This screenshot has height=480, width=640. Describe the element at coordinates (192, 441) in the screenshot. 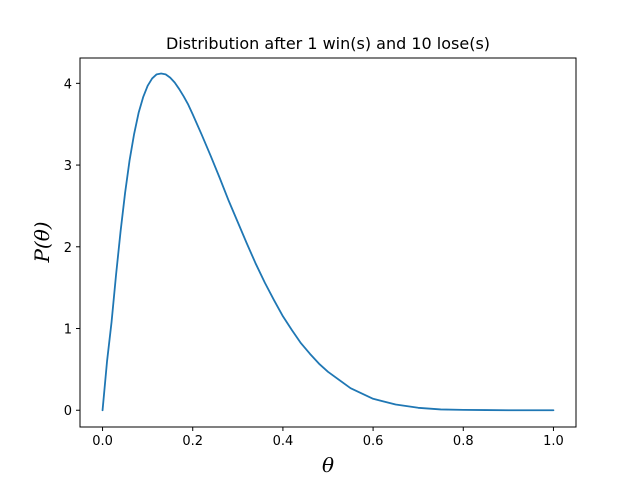

I see `x-tick-label: 0.2` at that location.